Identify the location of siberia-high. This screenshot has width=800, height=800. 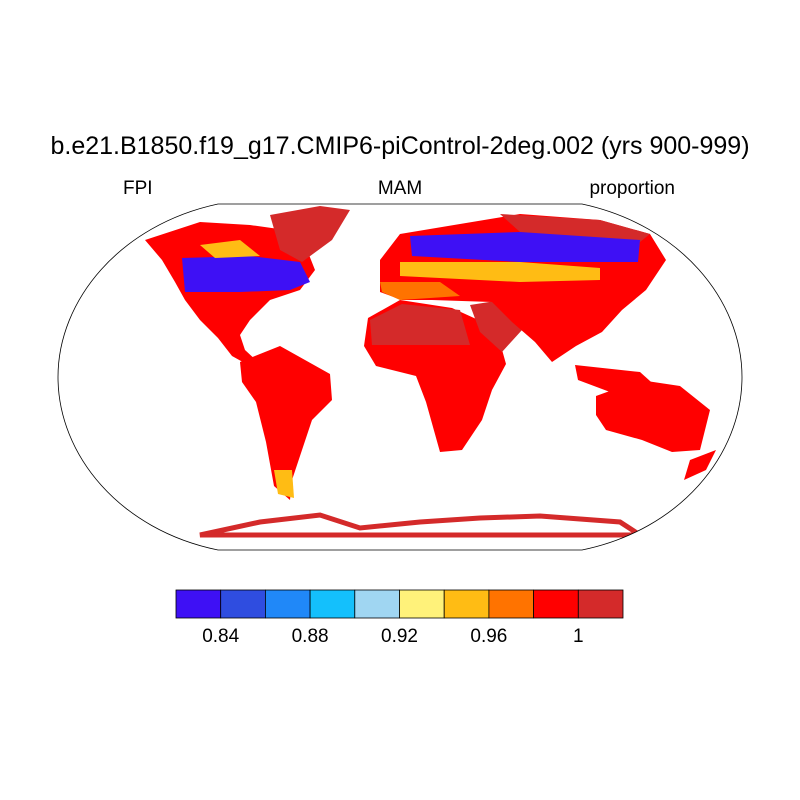
(575, 228).